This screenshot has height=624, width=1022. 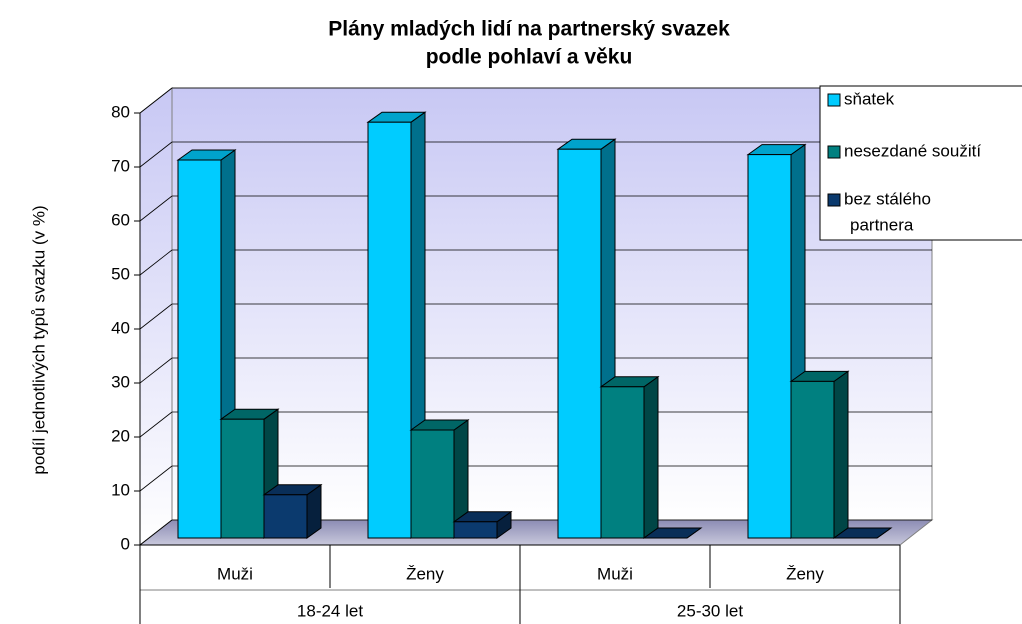 What do you see at coordinates (120, 381) in the screenshot?
I see `y-tick-label: 30` at bounding box center [120, 381].